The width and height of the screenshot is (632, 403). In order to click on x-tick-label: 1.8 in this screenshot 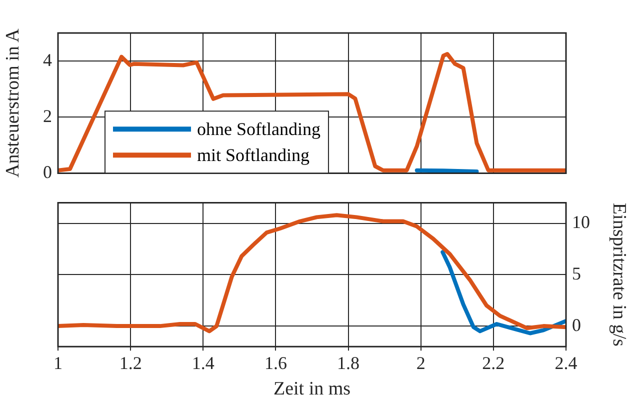, I will do `click(348, 363)`.